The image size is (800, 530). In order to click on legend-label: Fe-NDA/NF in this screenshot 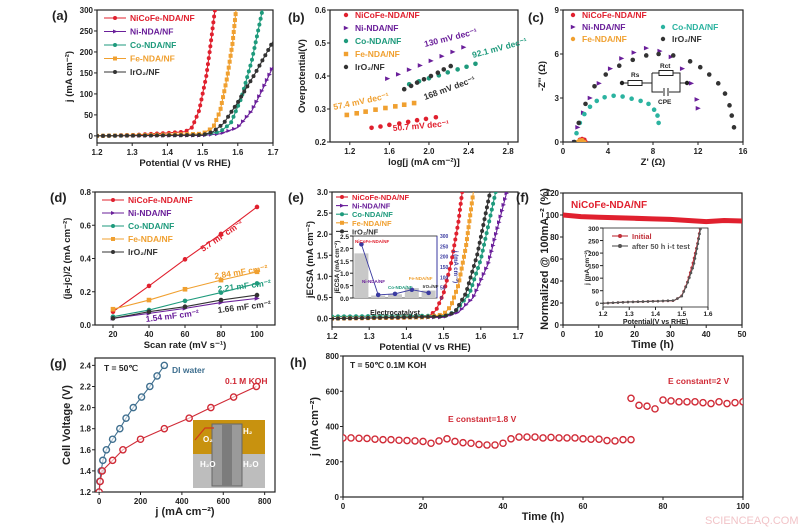, I will do `click(150, 239)`.